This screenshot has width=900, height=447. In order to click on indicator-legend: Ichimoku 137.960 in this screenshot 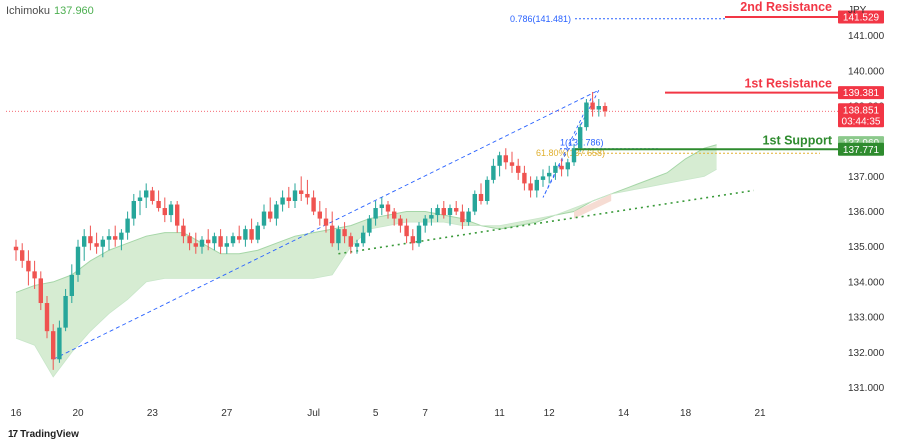, I will do `click(50, 11)`.